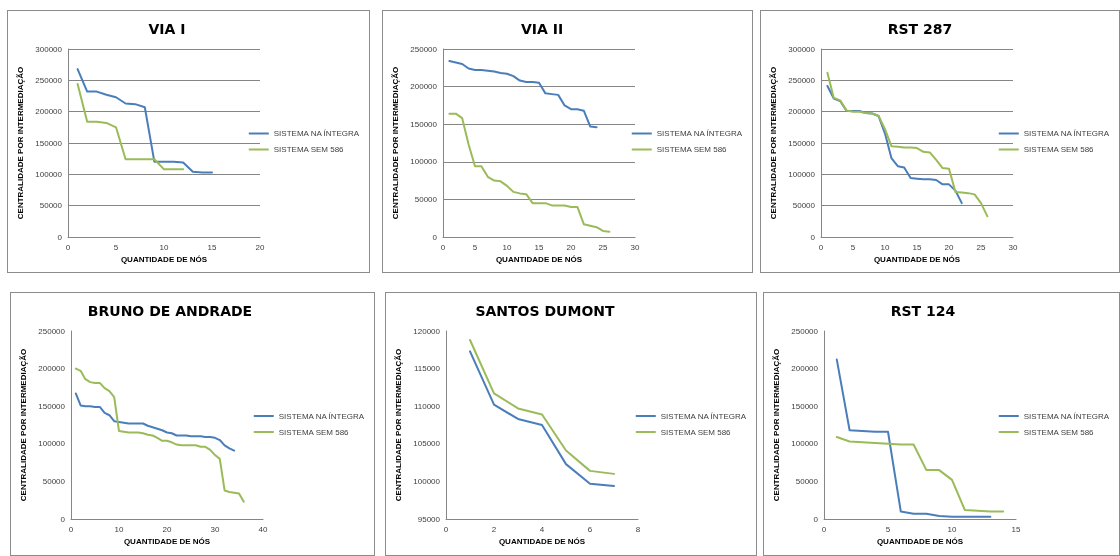  Describe the element at coordinates (427, 444) in the screenshot. I see `y-tick-label: 105000` at that location.